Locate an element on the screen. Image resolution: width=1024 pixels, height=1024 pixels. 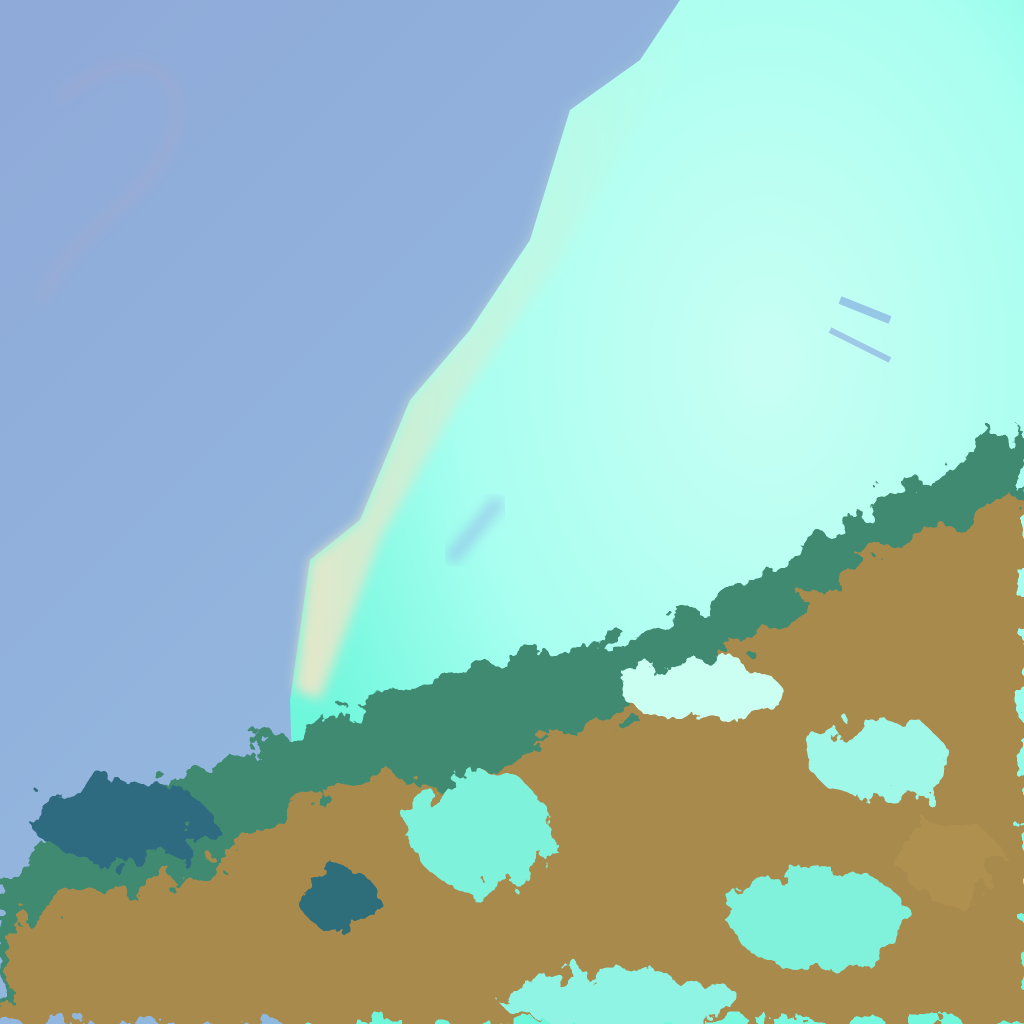
ocean-swirl is located at coordinates (108, 182).